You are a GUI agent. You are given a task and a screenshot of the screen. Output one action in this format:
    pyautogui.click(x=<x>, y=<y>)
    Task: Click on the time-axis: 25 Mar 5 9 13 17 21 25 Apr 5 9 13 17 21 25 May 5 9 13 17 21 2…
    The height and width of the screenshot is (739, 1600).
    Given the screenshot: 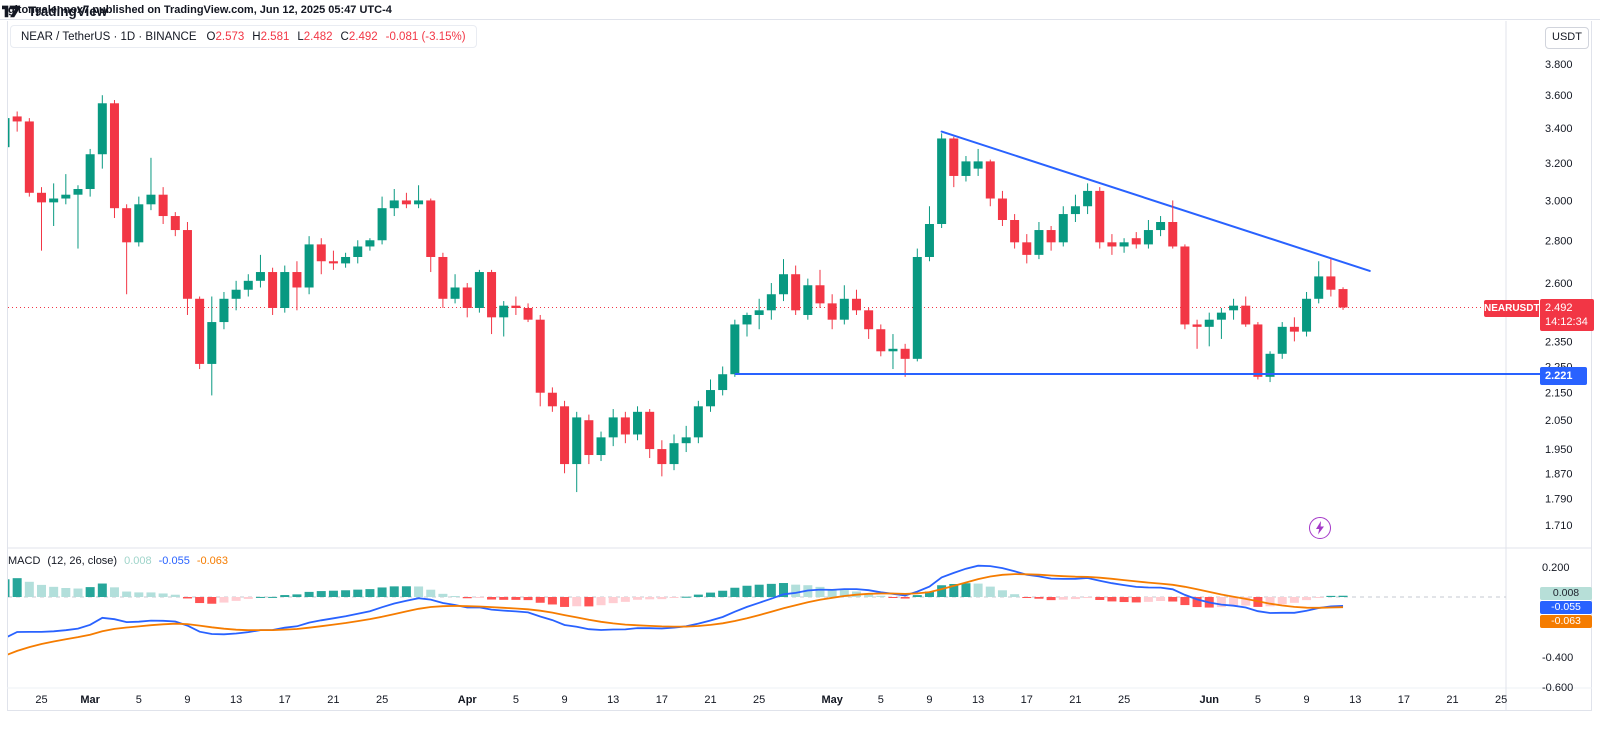 What is the action you would take?
    pyautogui.click(x=771, y=700)
    